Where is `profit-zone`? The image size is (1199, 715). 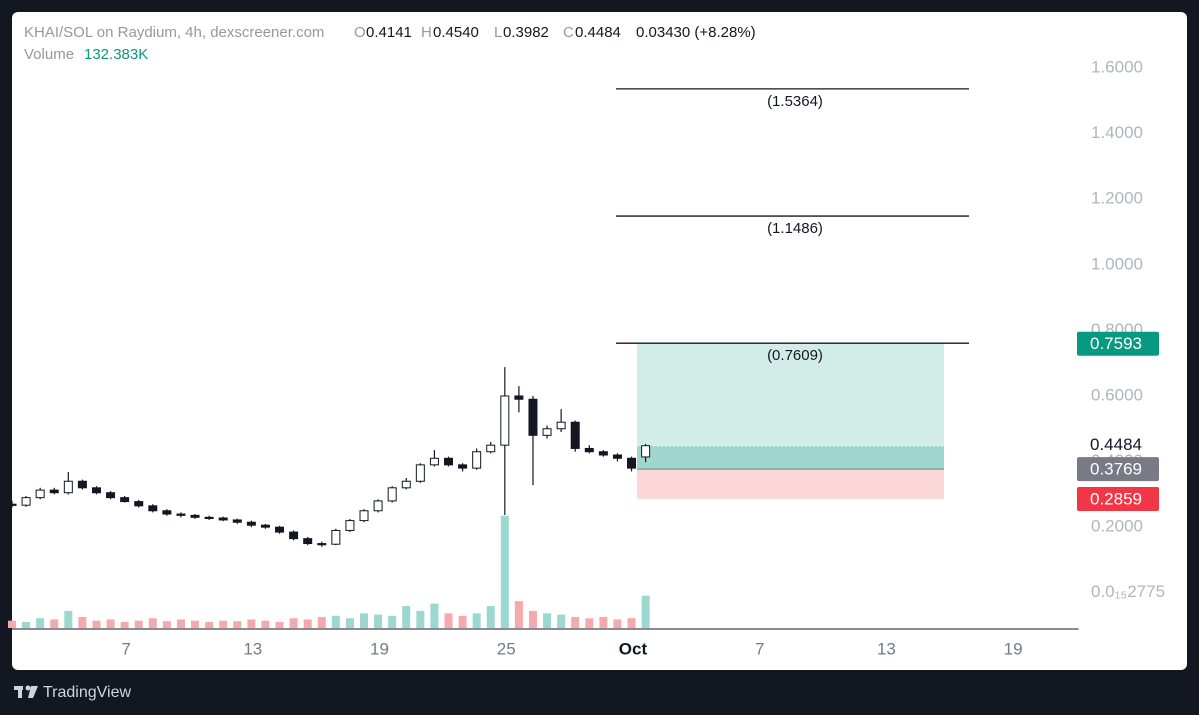
profit-zone is located at coordinates (790, 406).